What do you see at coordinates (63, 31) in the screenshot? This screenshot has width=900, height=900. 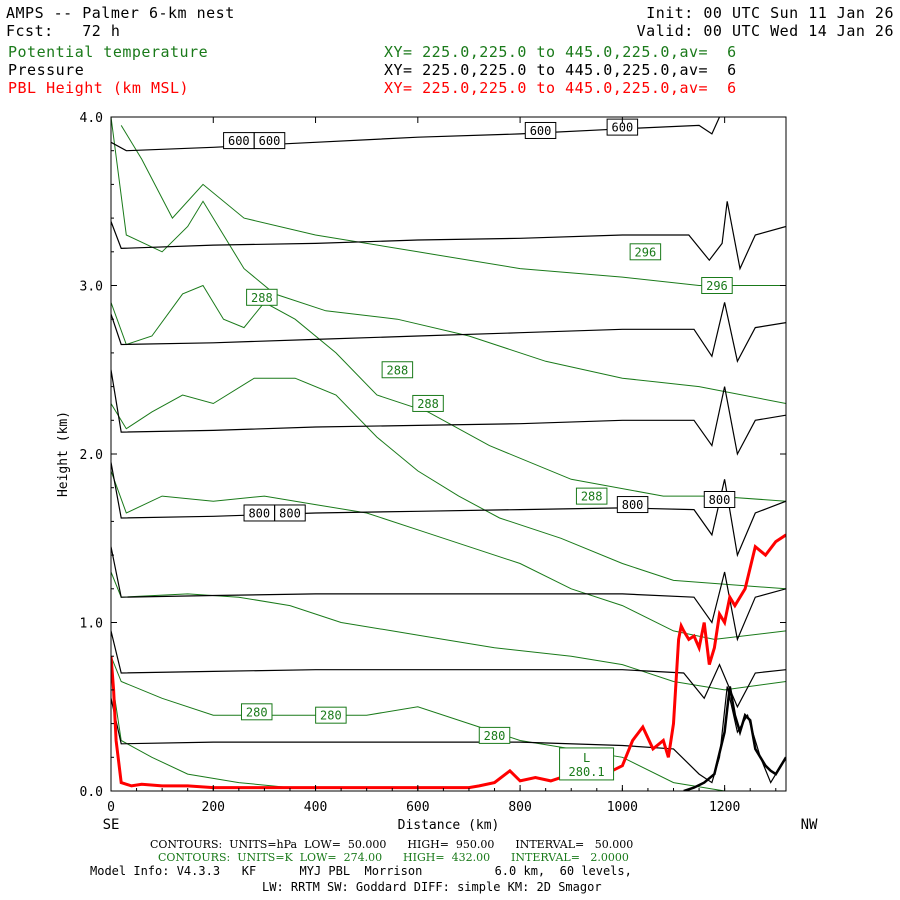 I see `forecast-hour: Fcst: 72 h` at bounding box center [63, 31].